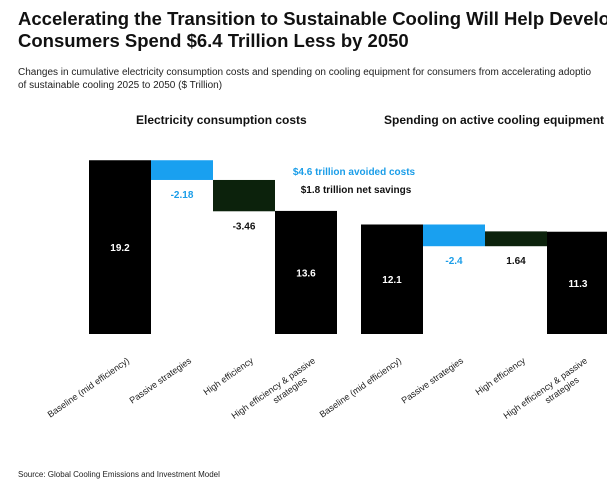 This screenshot has width=607, height=484. Describe the element at coordinates (182, 195) in the screenshot. I see `value-label-electricity-1: -2.18` at that location.